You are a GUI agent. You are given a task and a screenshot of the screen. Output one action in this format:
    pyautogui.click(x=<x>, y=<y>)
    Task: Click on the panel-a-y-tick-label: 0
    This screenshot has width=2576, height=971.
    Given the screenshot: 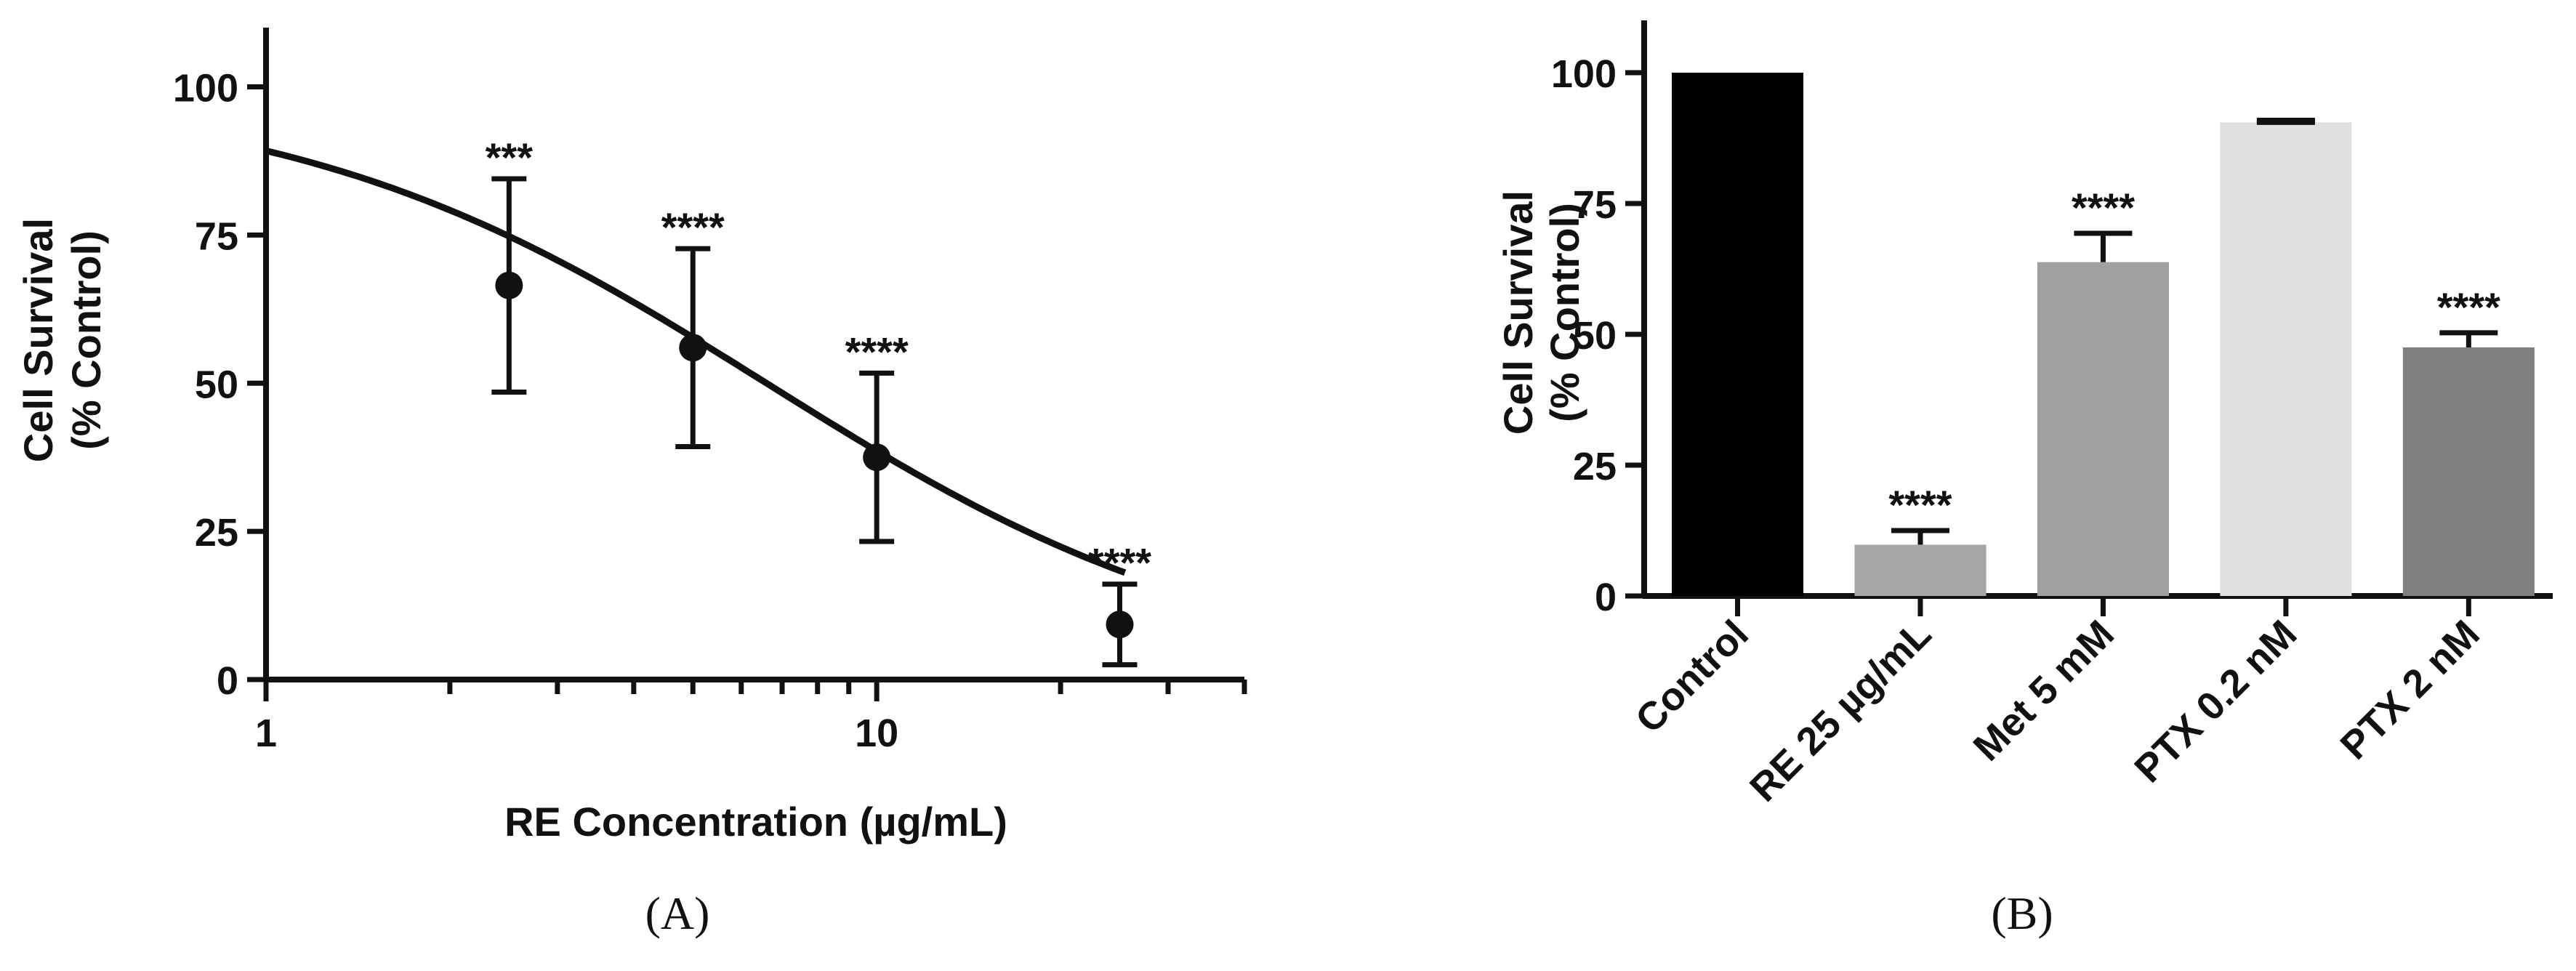 What is the action you would take?
    pyautogui.click(x=227, y=681)
    